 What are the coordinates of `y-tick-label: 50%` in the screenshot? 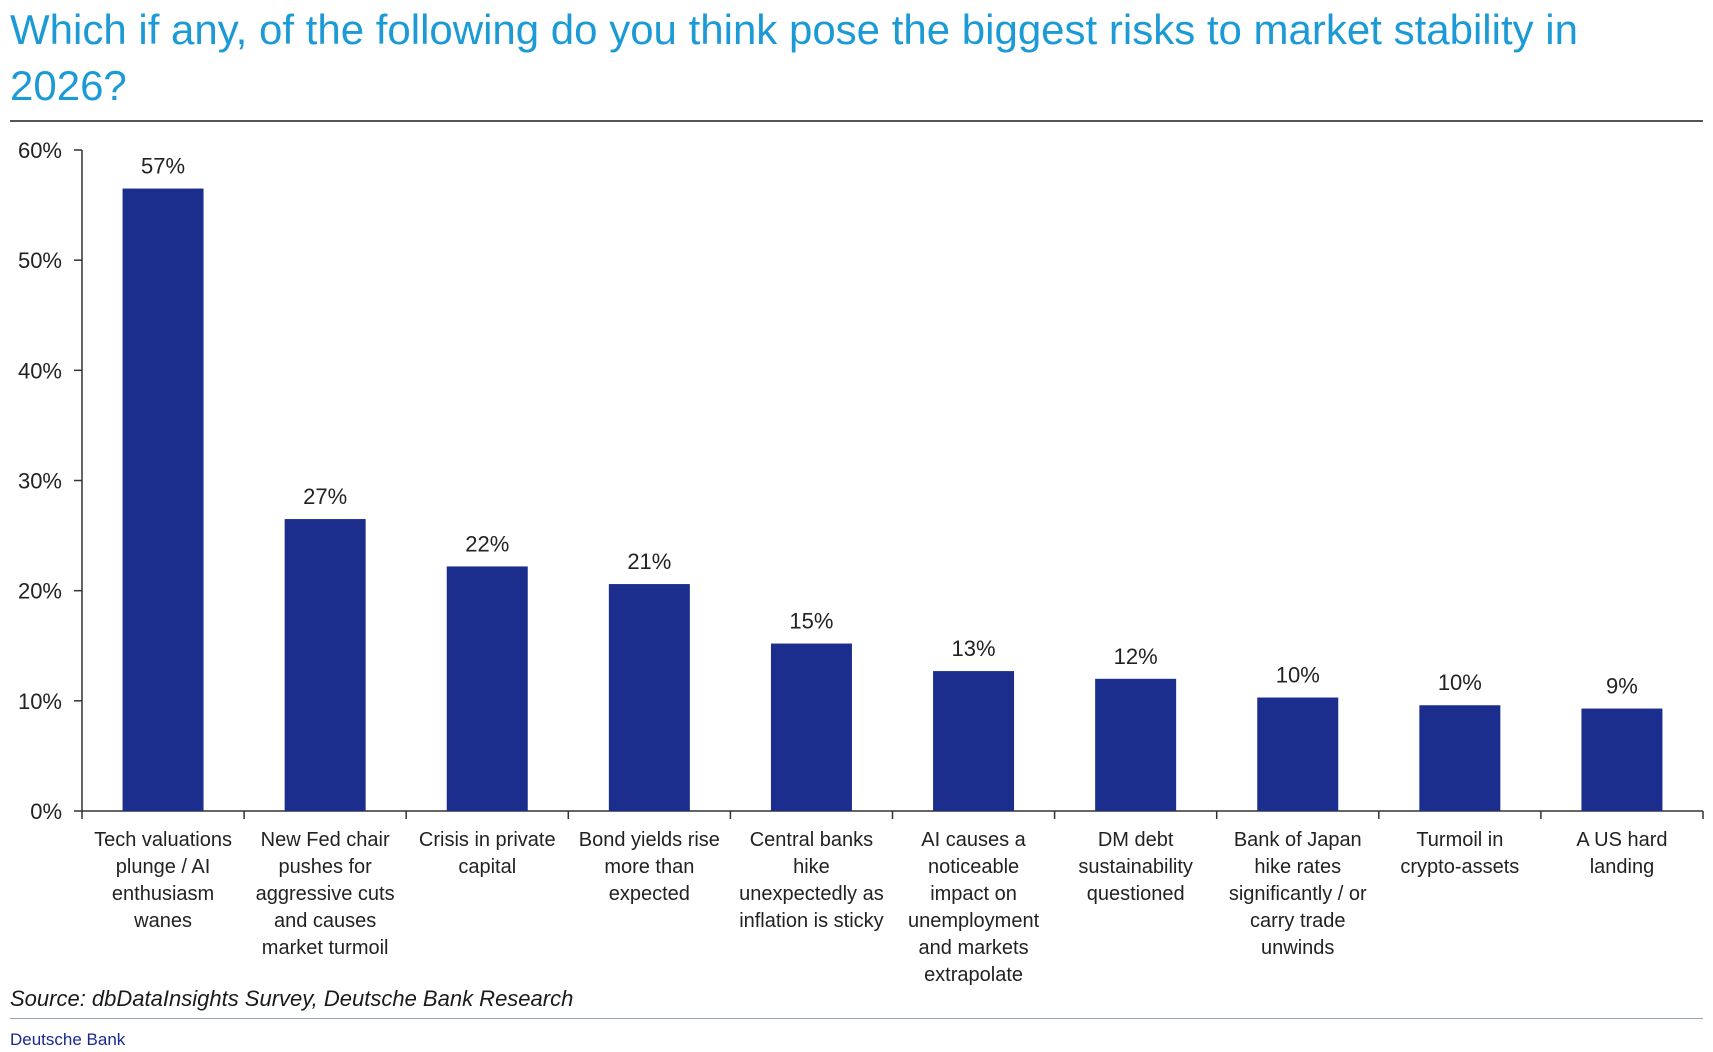 It's located at (40, 260).